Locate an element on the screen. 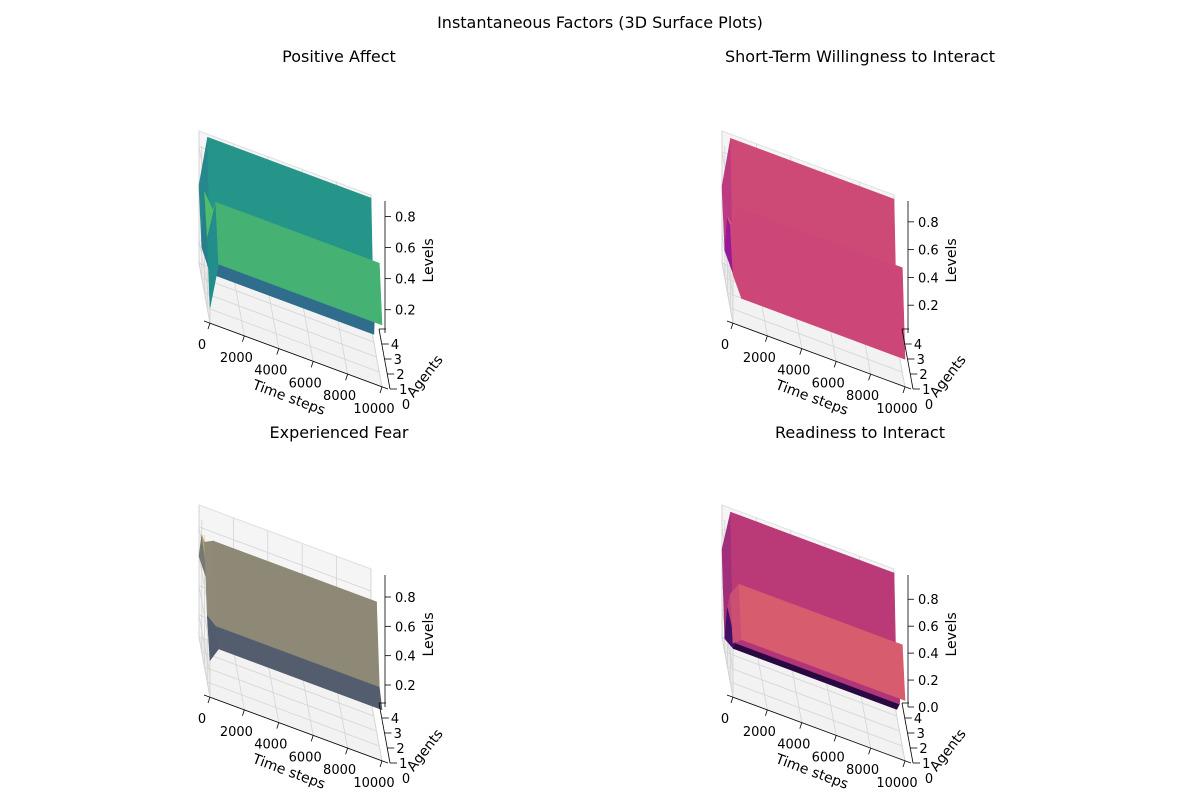 The width and height of the screenshot is (1200, 800). z-tick-label: 0.0 is located at coordinates (928, 708).